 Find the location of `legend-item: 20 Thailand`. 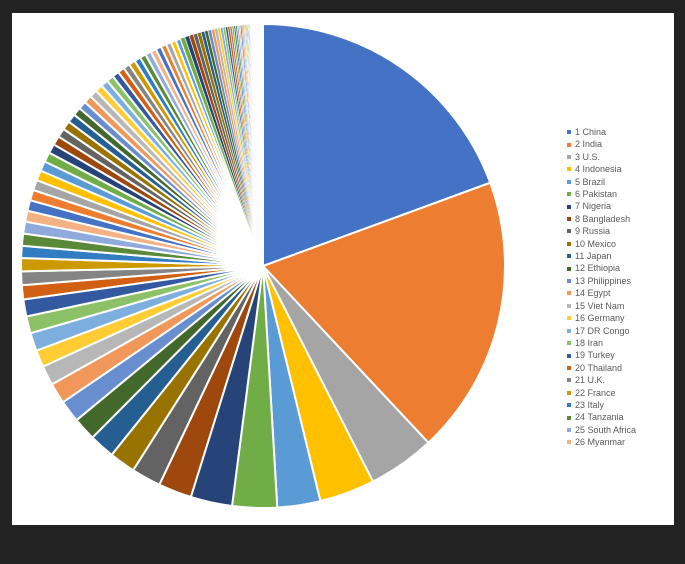

legend-item: 20 Thailand is located at coordinates (619, 368).